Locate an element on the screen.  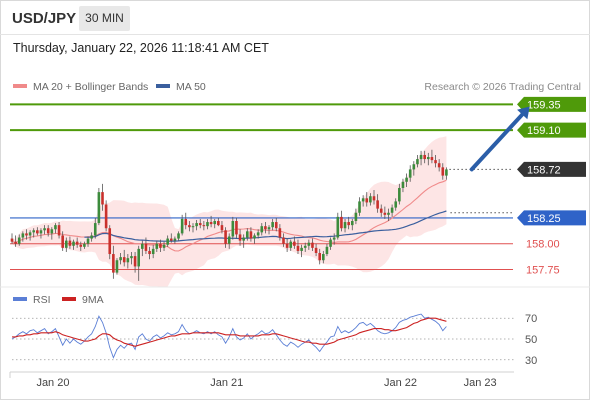
forecast-arrow-shaft is located at coordinates (497, 142).